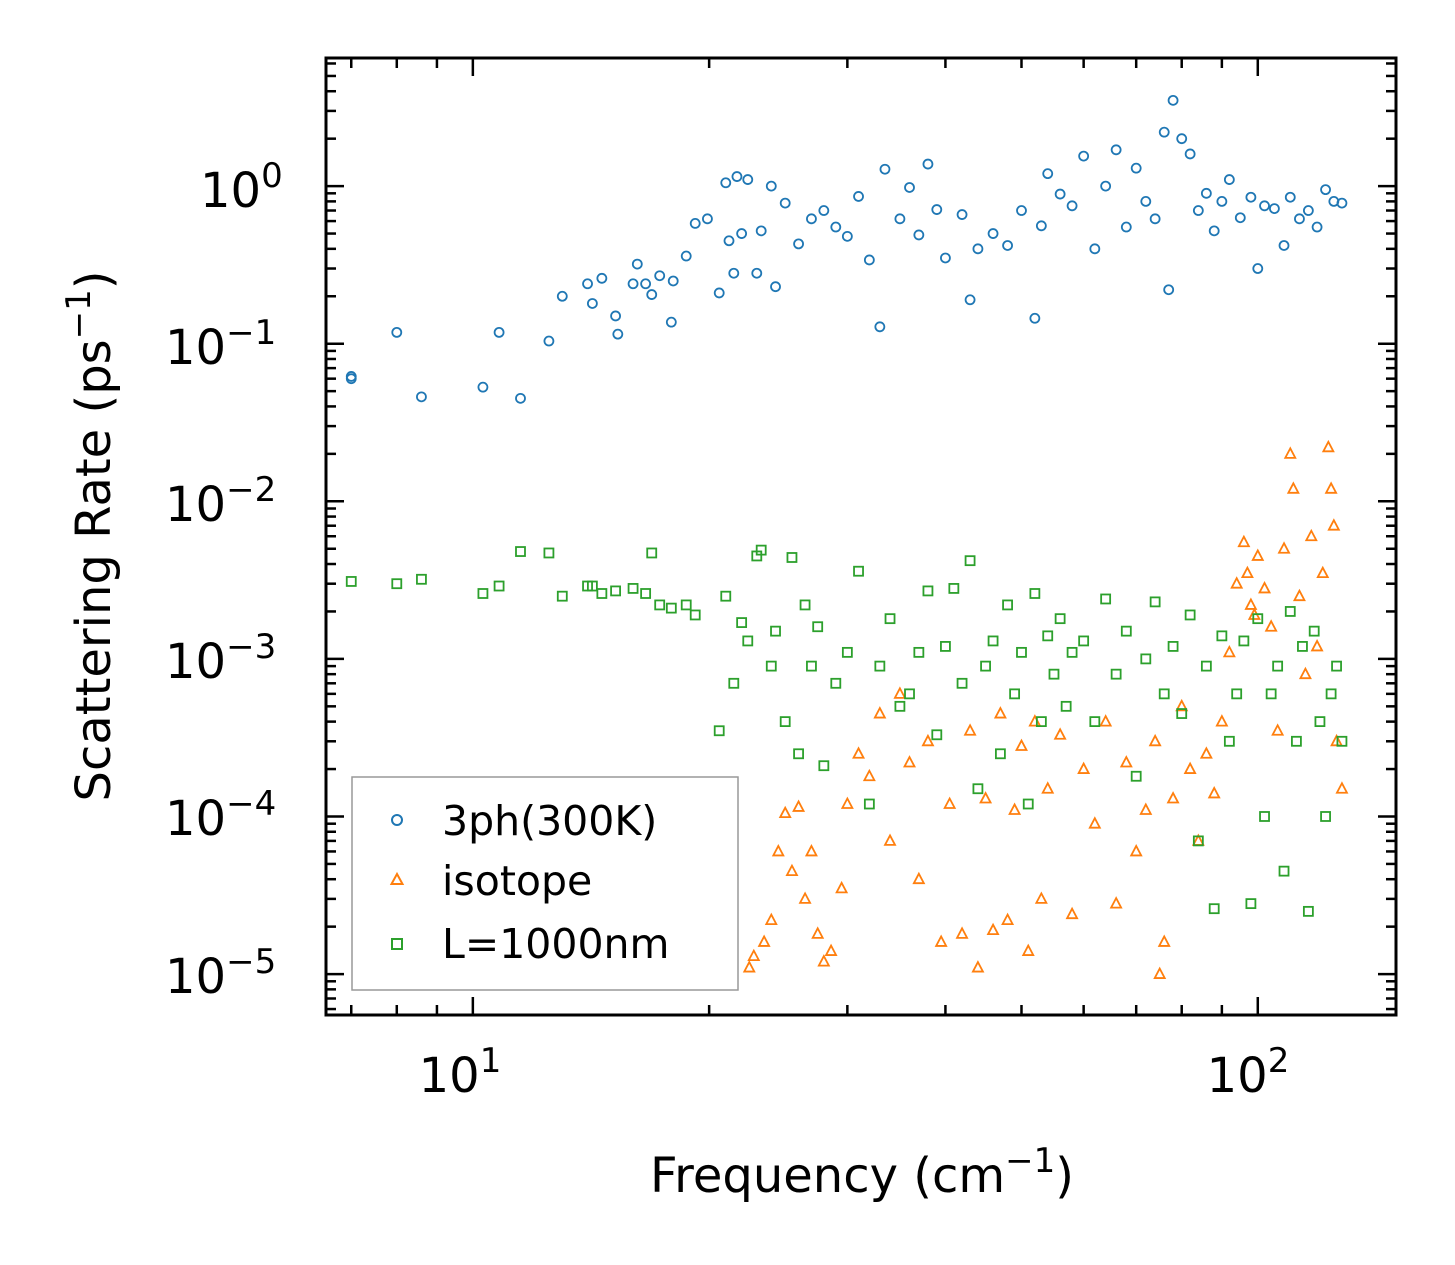 The width and height of the screenshot is (1455, 1265). What do you see at coordinates (545, 883) in the screenshot?
I see `legend: 3ph(300K) isotope L=1000nm` at bounding box center [545, 883].